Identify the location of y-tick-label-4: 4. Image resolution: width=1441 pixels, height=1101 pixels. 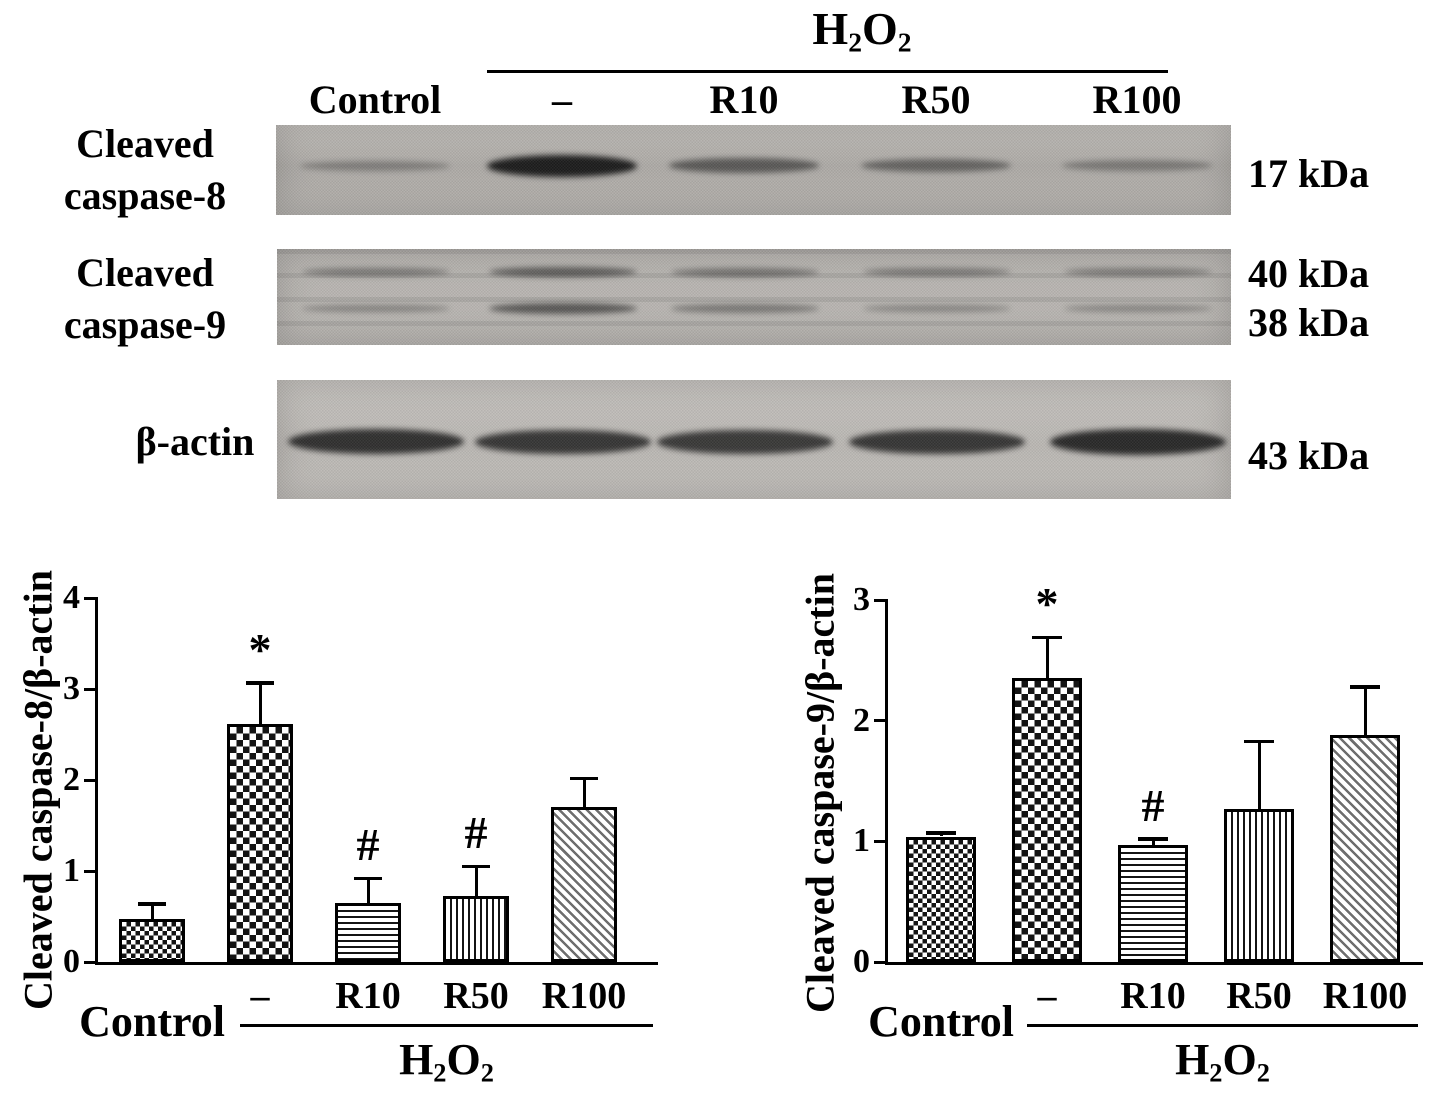
(71, 597).